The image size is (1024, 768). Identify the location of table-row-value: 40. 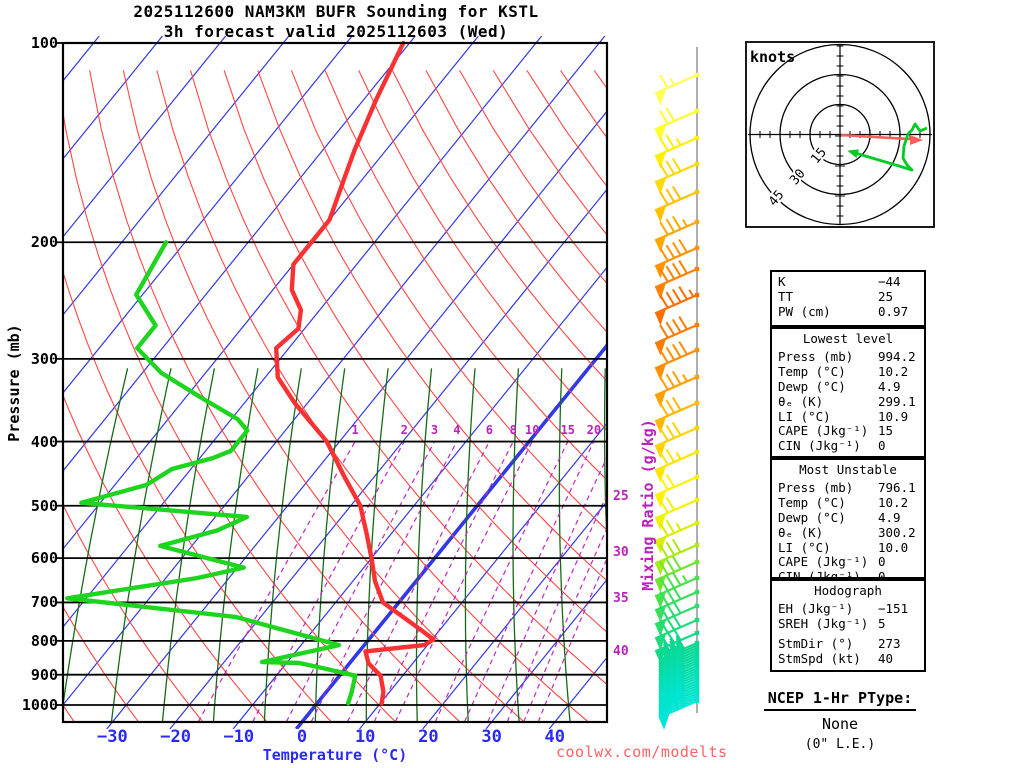
(886, 658).